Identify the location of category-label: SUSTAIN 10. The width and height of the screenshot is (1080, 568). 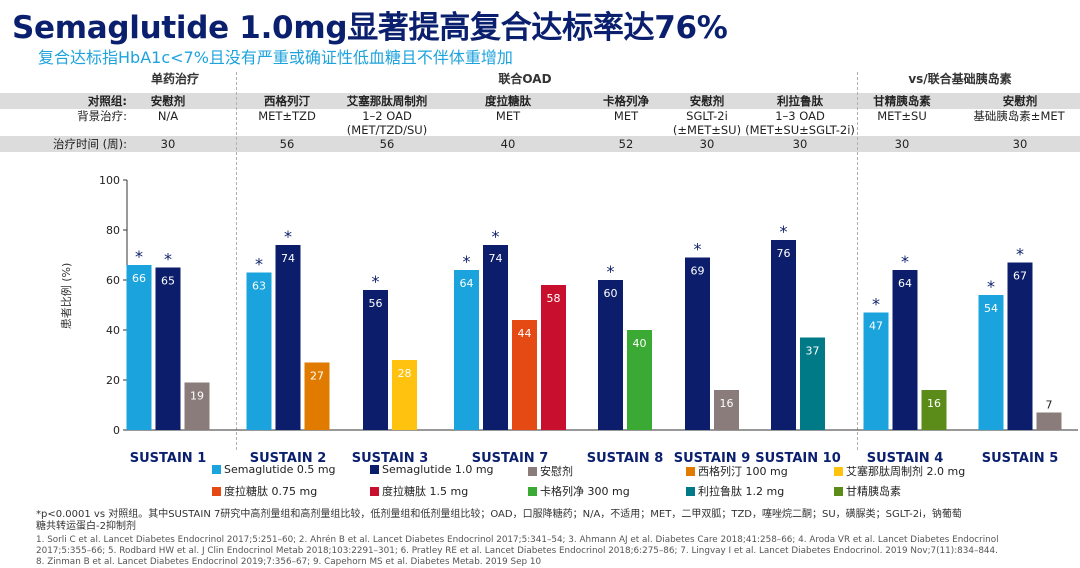
(798, 458).